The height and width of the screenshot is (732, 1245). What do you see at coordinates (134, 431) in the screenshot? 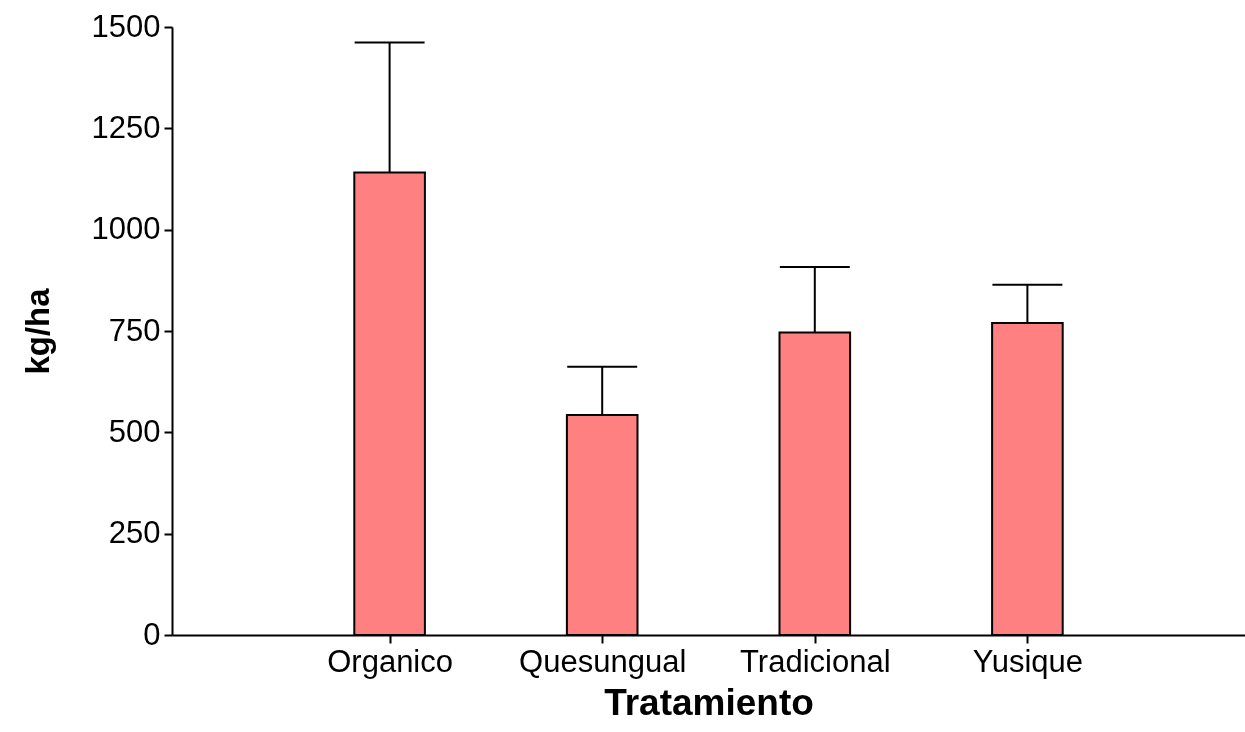
I see `y-tick-label: 500` at bounding box center [134, 431].